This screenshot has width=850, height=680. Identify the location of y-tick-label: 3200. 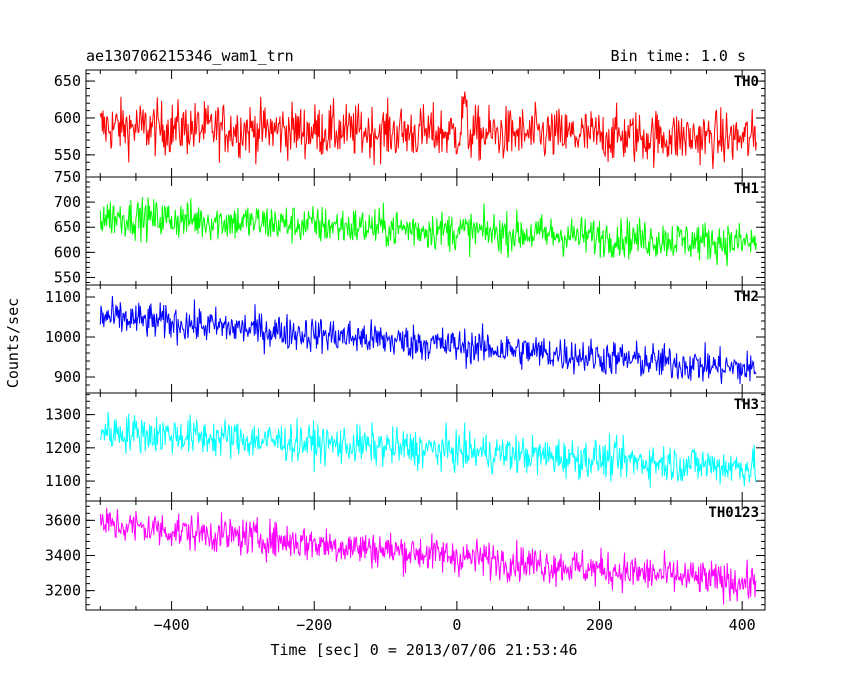
(63, 591).